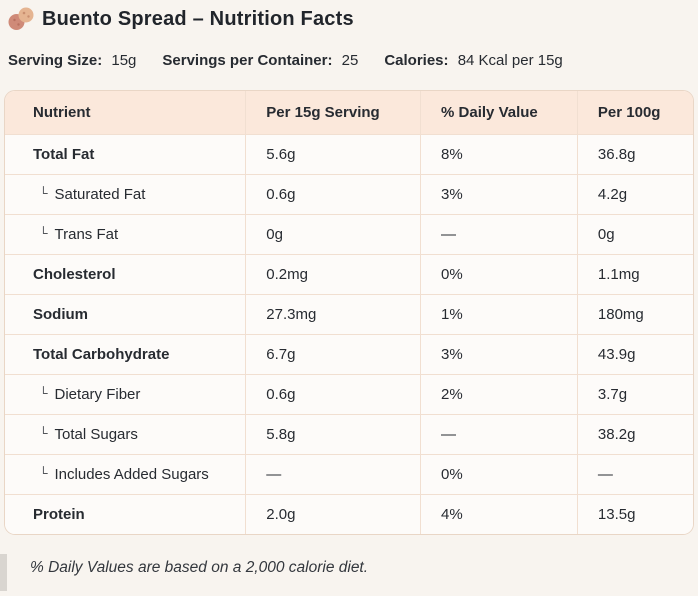 The width and height of the screenshot is (698, 596). I want to click on column-header-per-serving: Per 15g Serving, so click(333, 113).